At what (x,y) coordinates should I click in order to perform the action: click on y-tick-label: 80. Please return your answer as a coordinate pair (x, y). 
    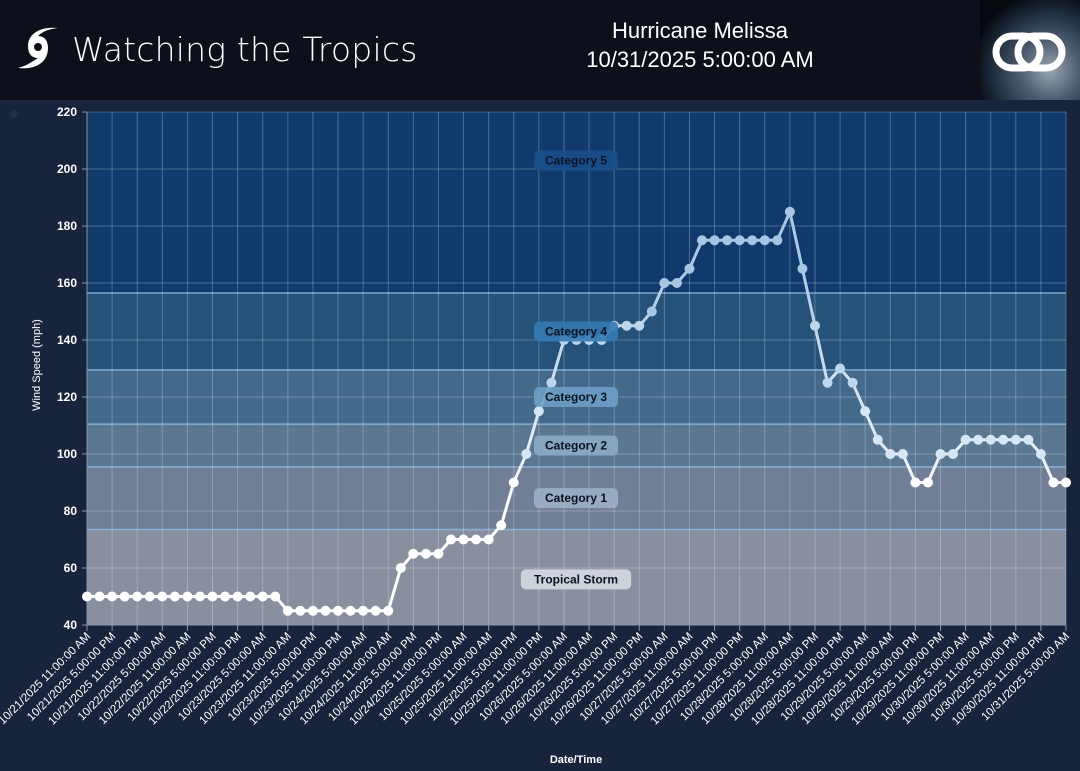
    Looking at the image, I should click on (71, 511).